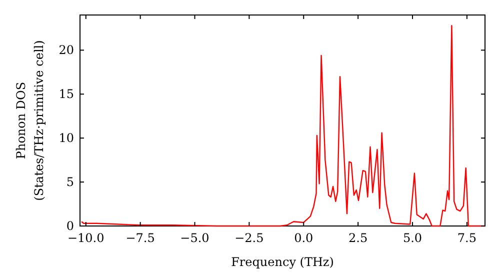 Image resolution: width=500 pixels, height=280 pixels. What do you see at coordinates (249, 238) in the screenshot?
I see `x-tick-label: −2.5` at bounding box center [249, 238].